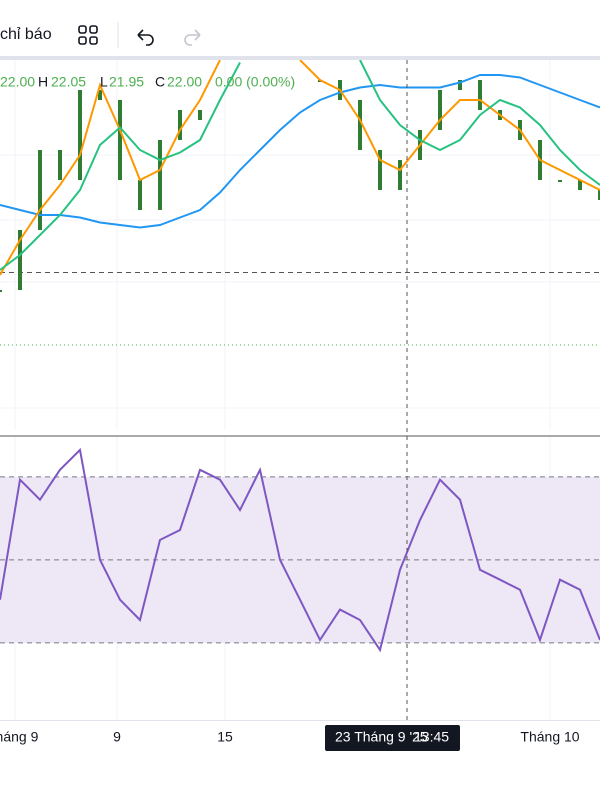 This screenshot has width=600, height=800. I want to click on redo-icon, so click(192, 37).